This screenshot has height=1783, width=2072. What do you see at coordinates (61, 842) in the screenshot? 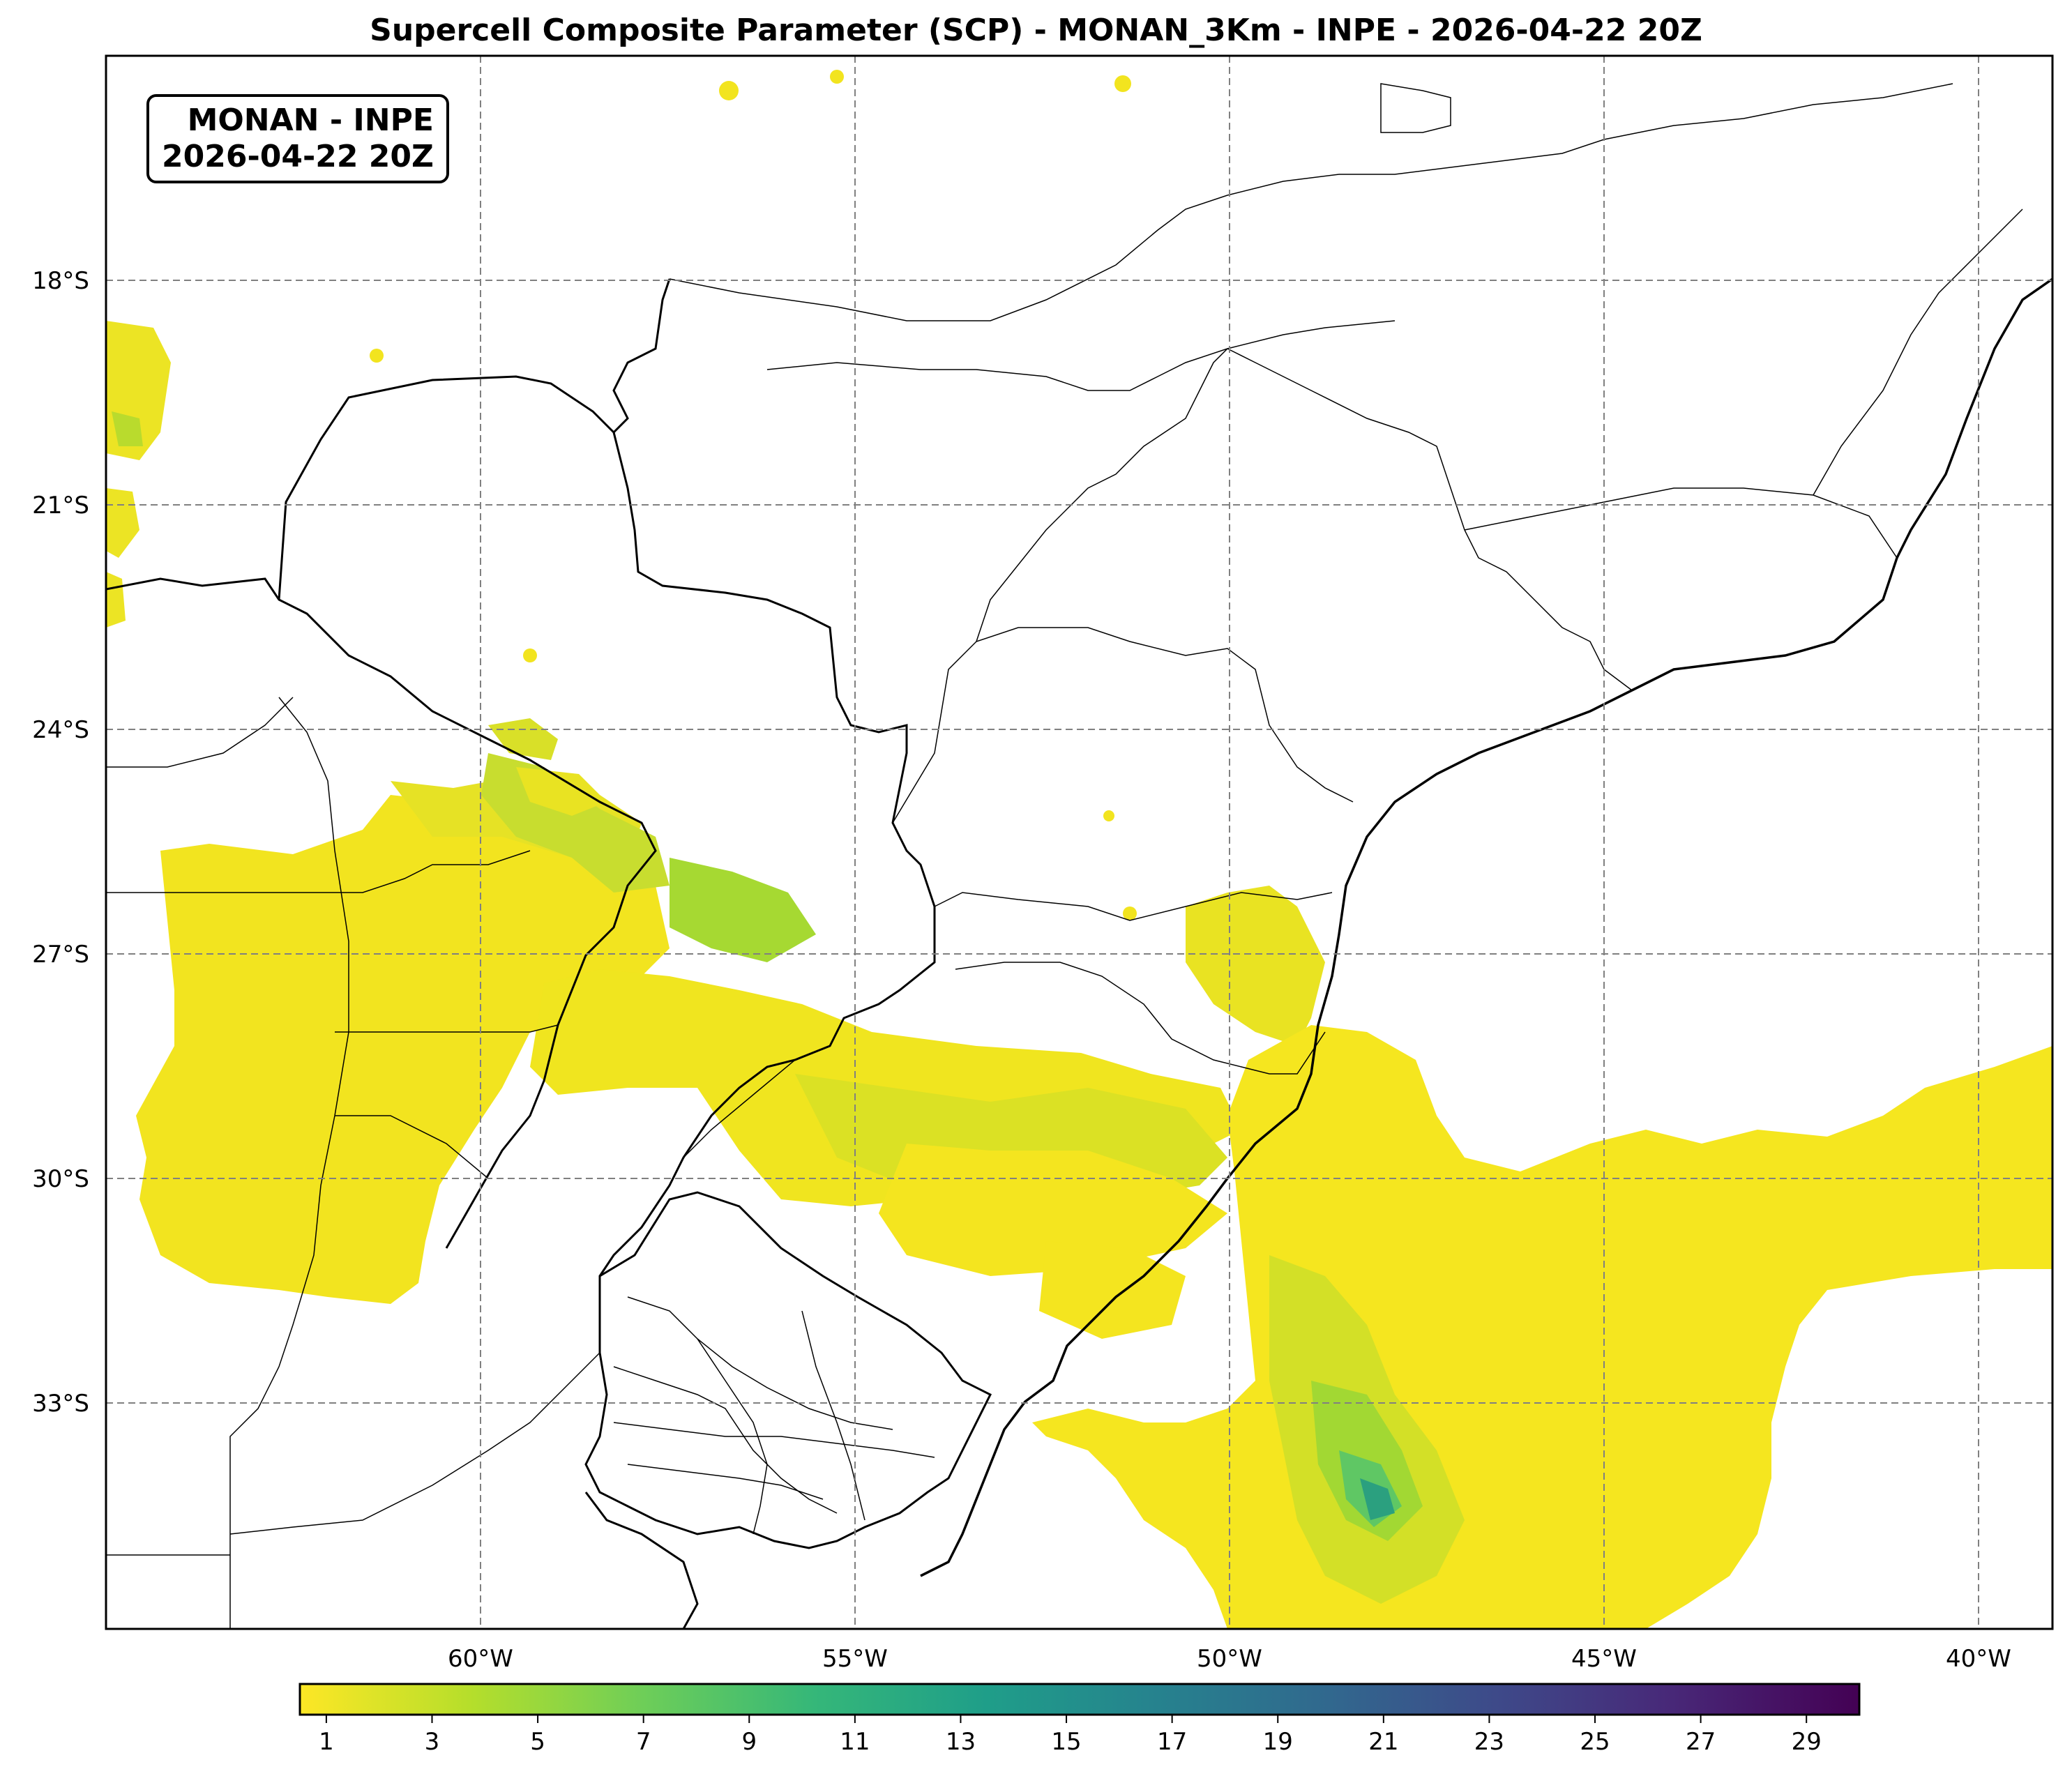
I see `lat-axis: 18°S 21°S 24°S 27°S 30°S 33°S` at bounding box center [61, 842].